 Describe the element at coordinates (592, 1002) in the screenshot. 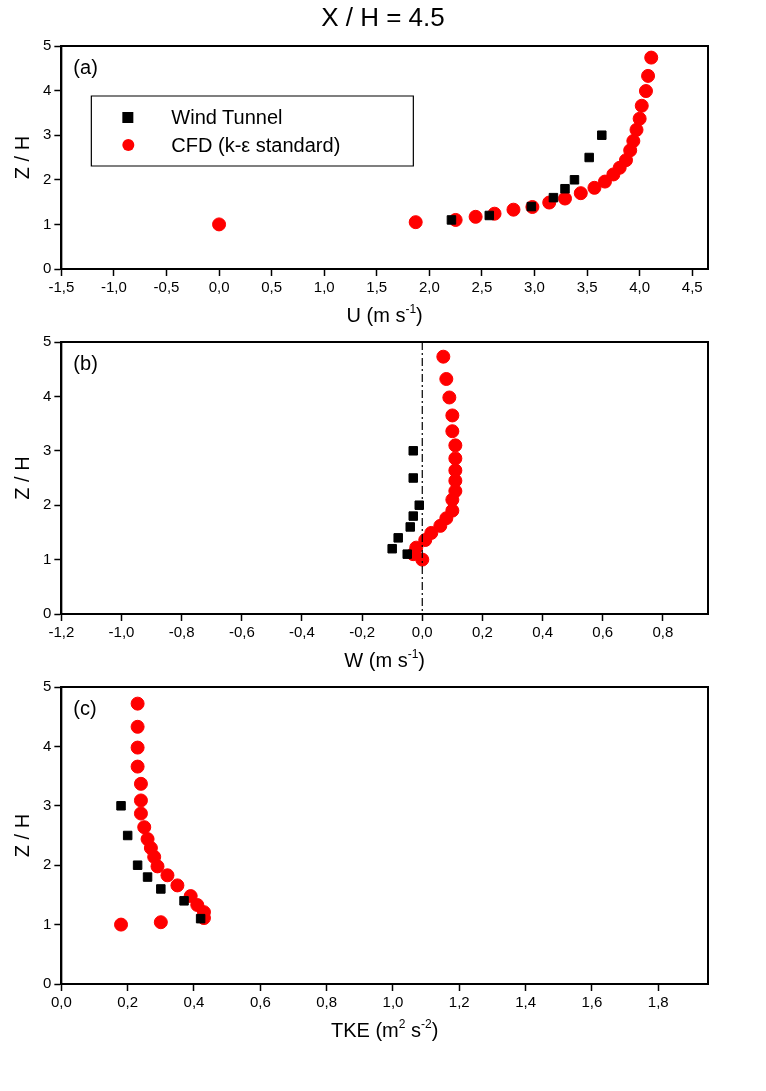

I see `x-tick-label: 1,6` at that location.